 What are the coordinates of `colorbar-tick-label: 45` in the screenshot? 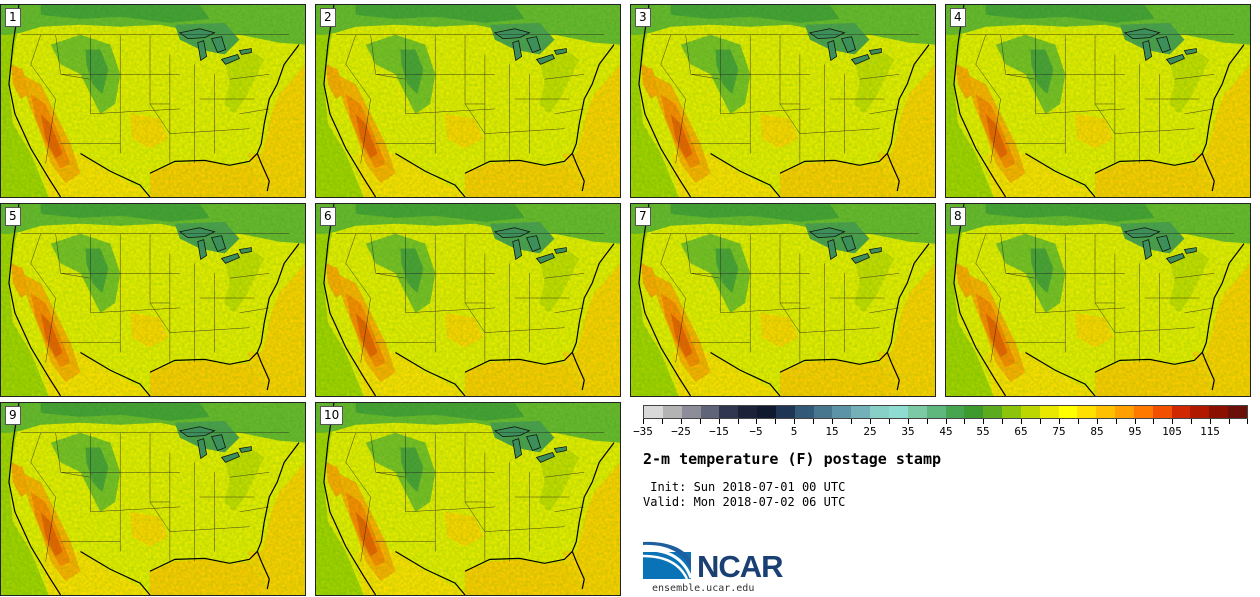 It's located at (946, 431).